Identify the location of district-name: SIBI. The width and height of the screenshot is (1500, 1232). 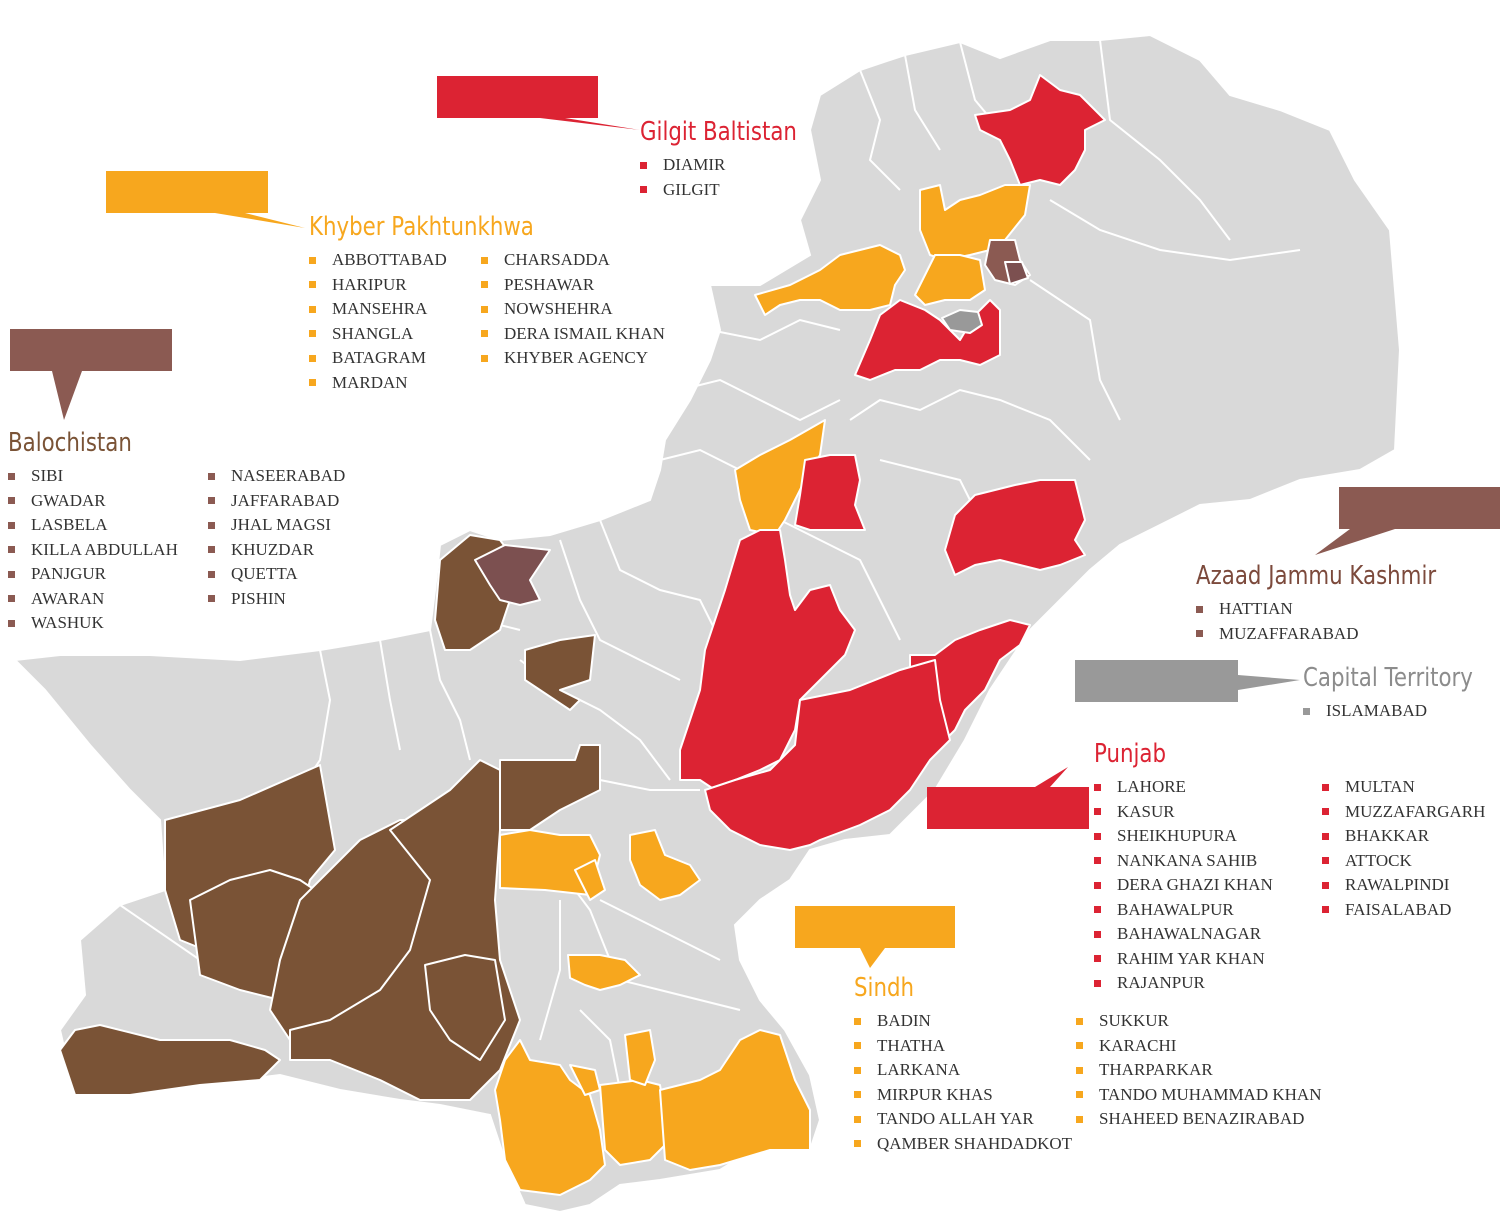
(47, 475).